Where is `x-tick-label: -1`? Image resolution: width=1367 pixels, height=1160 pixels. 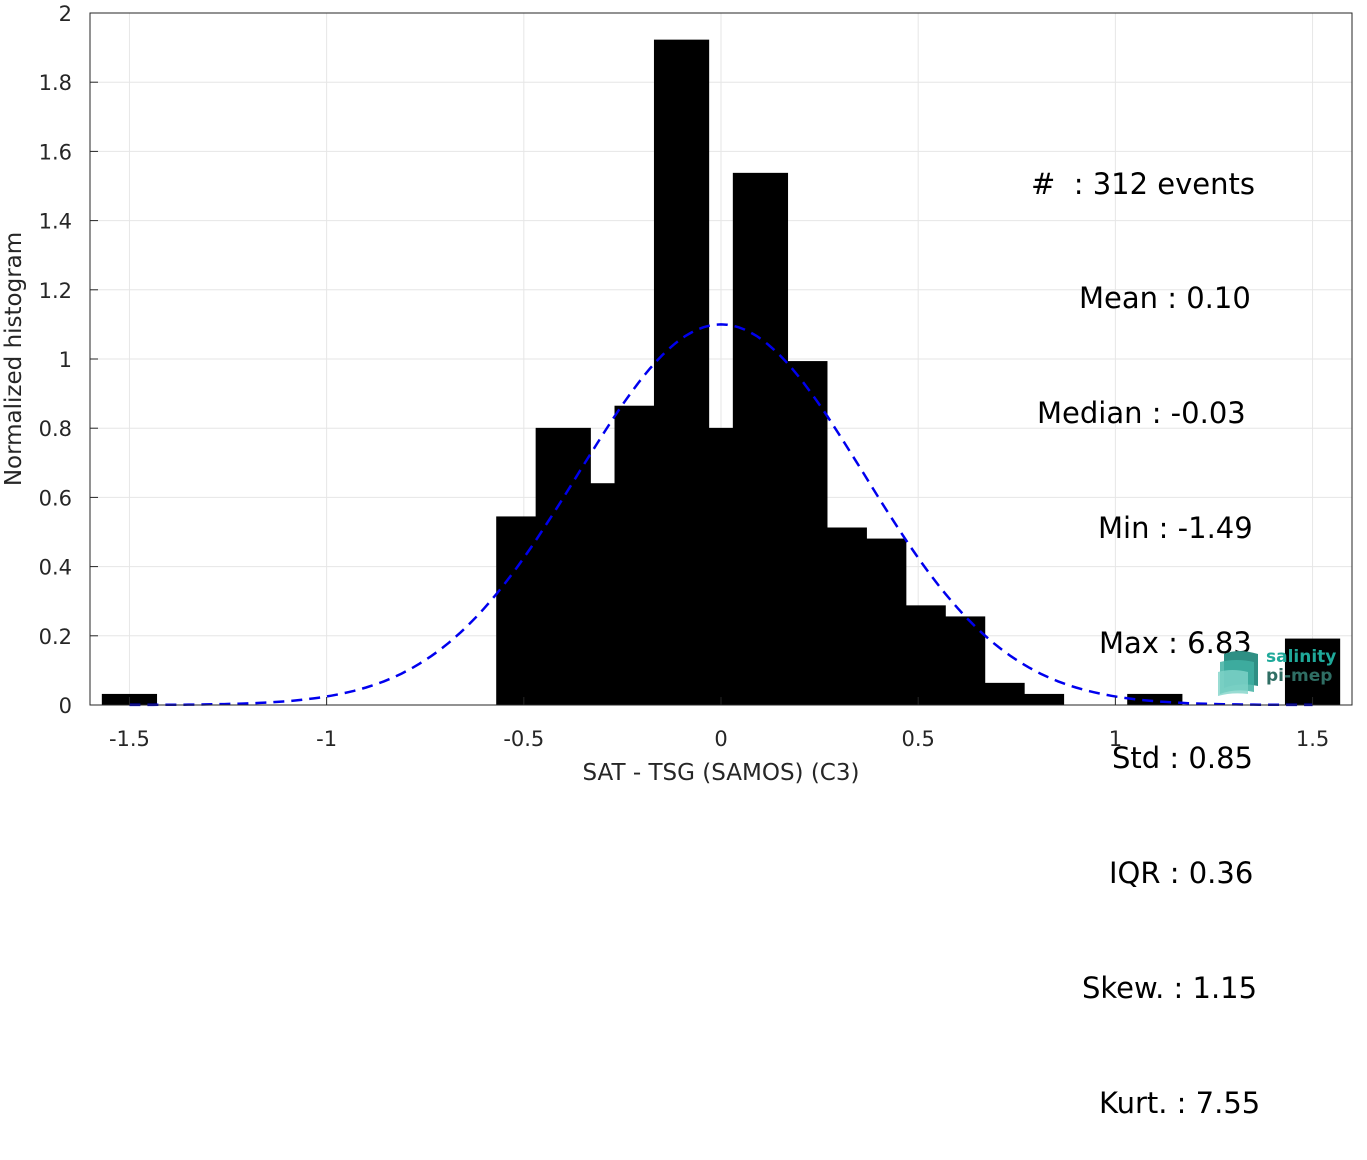 x-tick-label: -1 is located at coordinates (326, 739).